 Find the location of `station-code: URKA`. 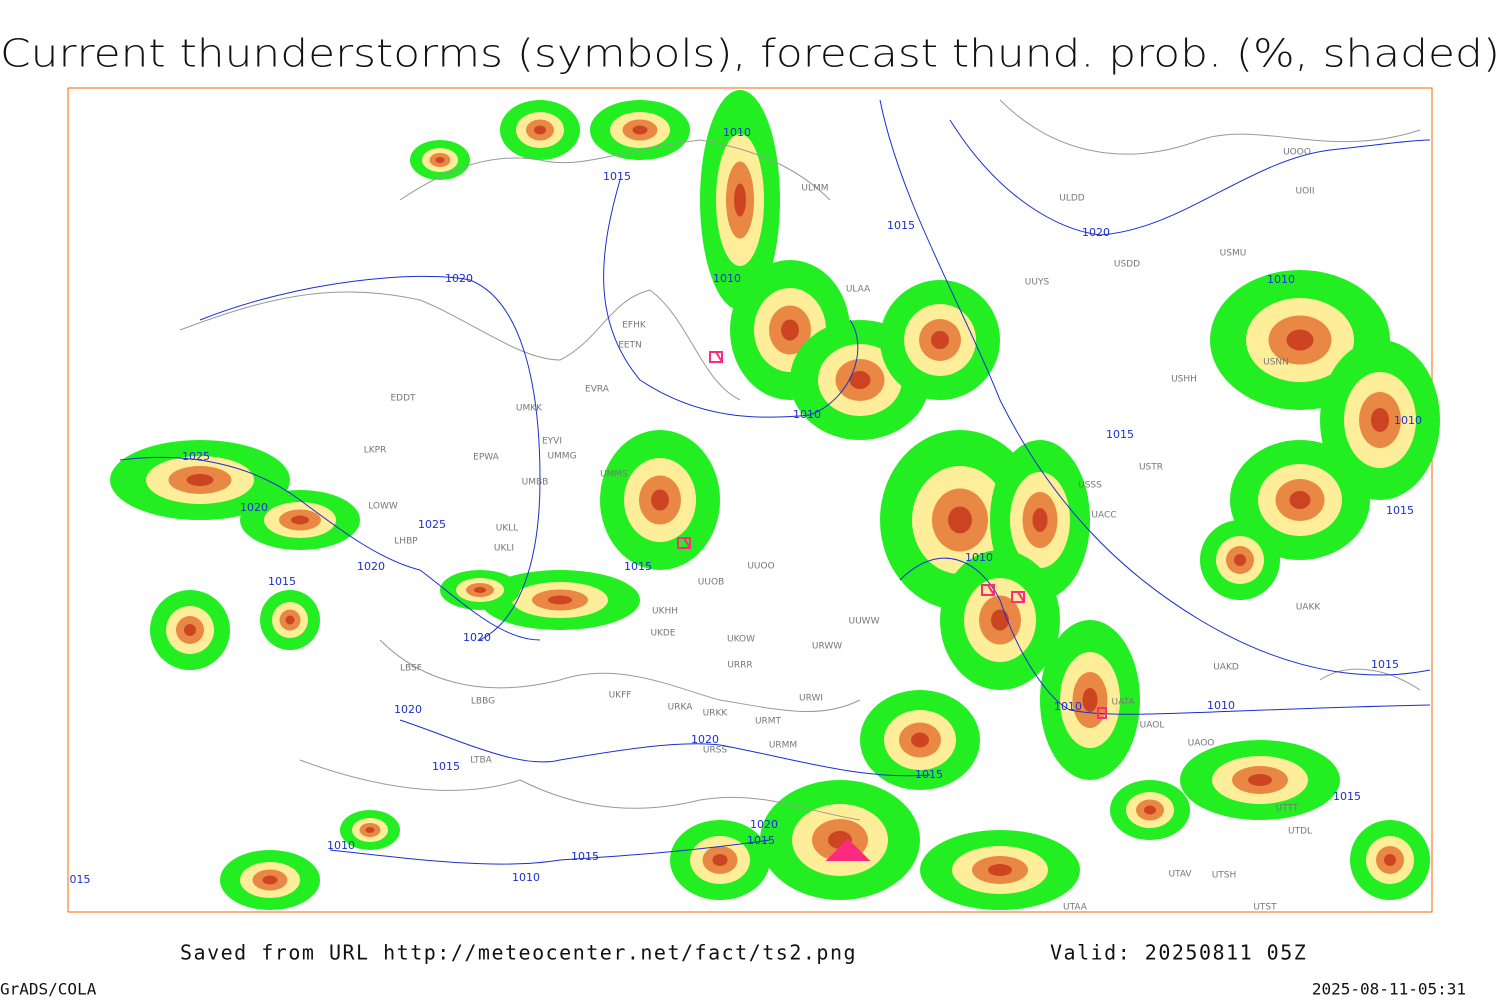

station-code: URKA is located at coordinates (681, 708).